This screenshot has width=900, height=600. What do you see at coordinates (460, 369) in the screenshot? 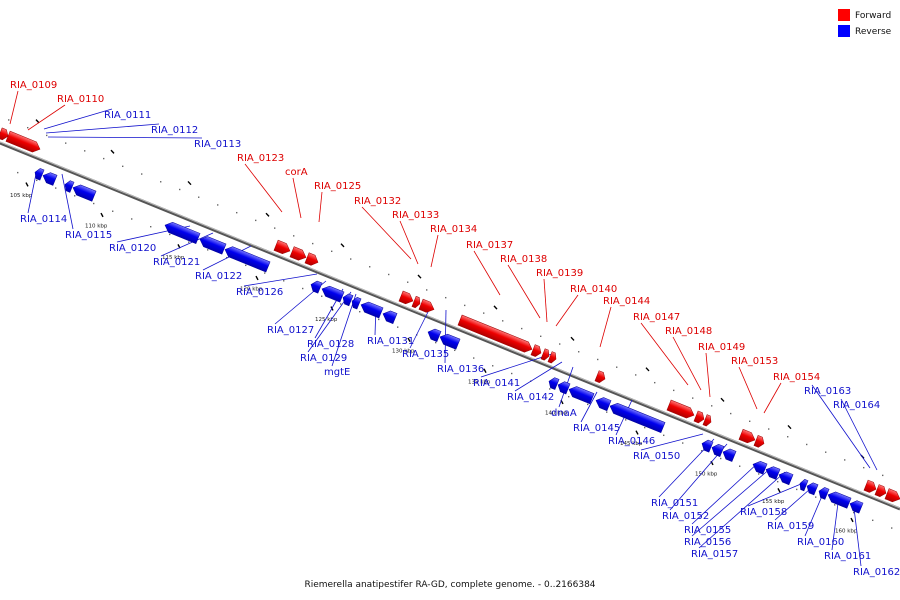
I see `gene-label: RIA_0136` at bounding box center [460, 369].